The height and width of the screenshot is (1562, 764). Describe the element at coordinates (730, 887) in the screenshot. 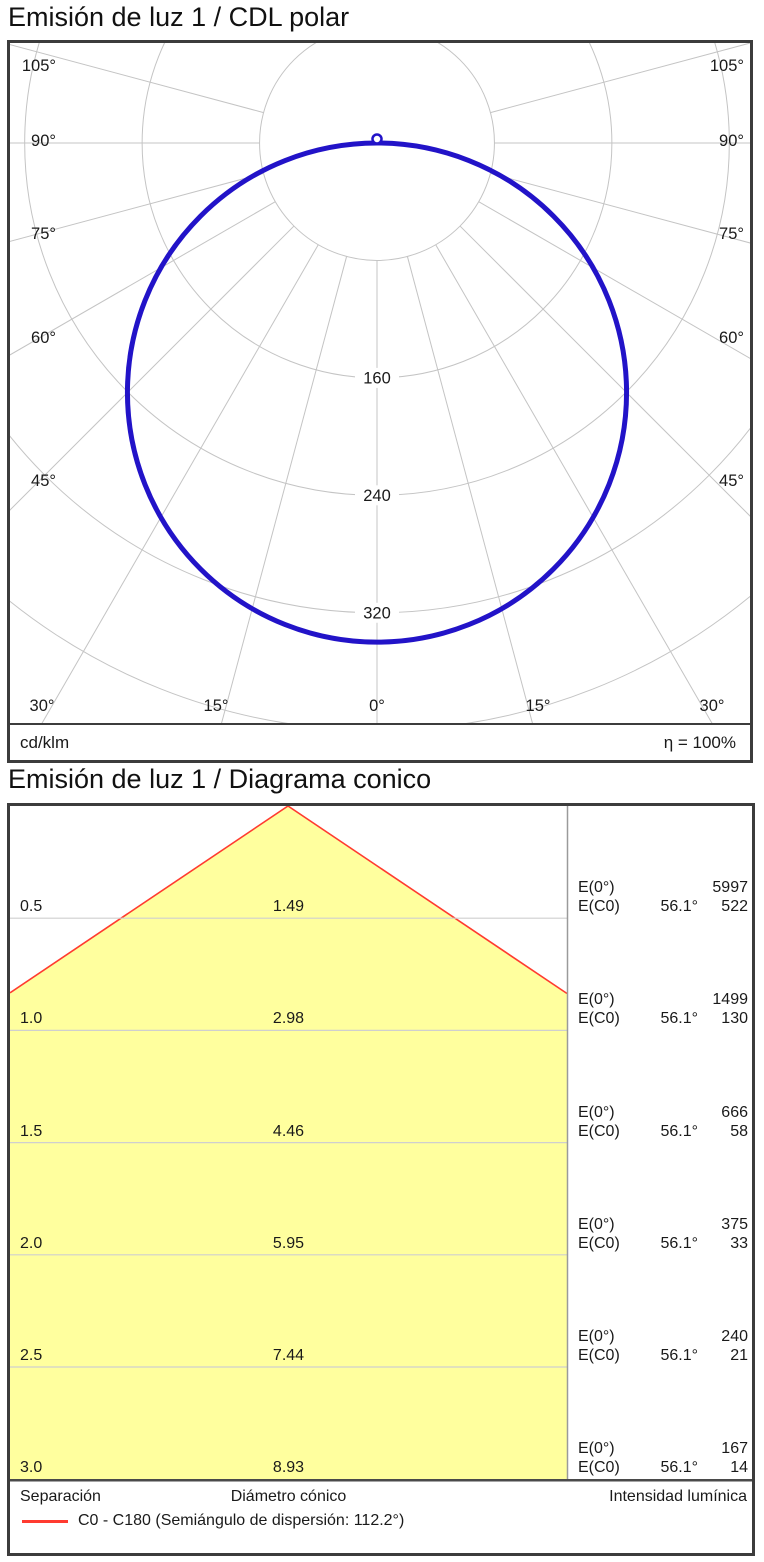

I see `e0-value: 5997` at that location.